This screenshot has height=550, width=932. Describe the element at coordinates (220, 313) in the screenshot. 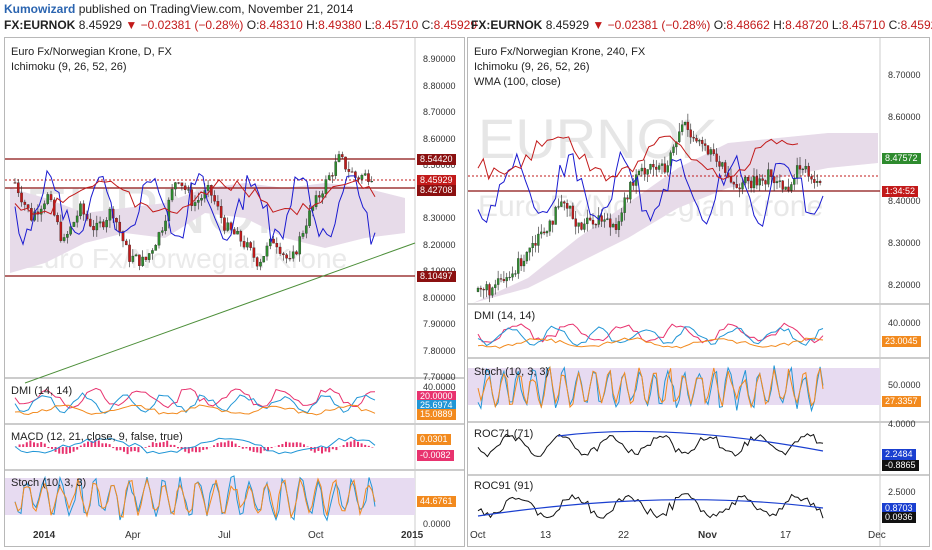

I see `left-trendline` at that location.